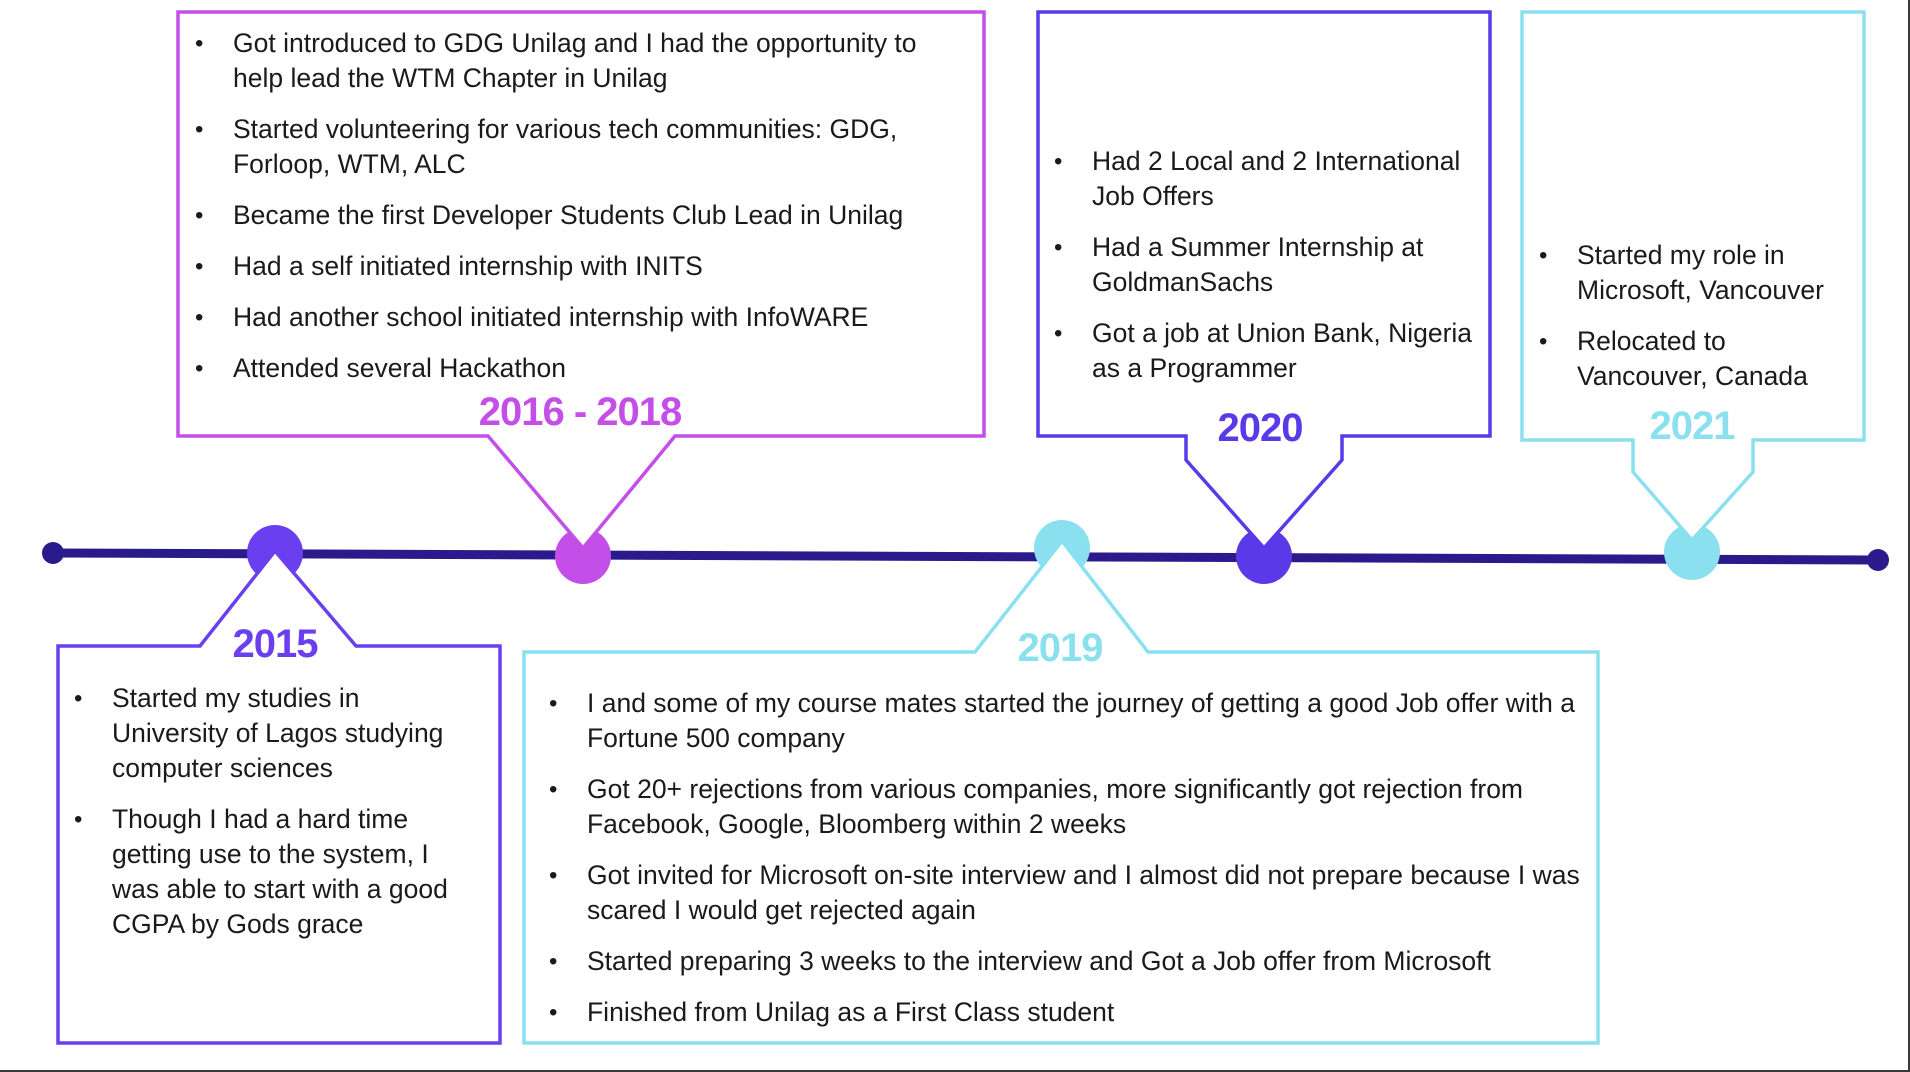  Describe the element at coordinates (53, 553) in the screenshot. I see `timeline-start-dot` at that location.